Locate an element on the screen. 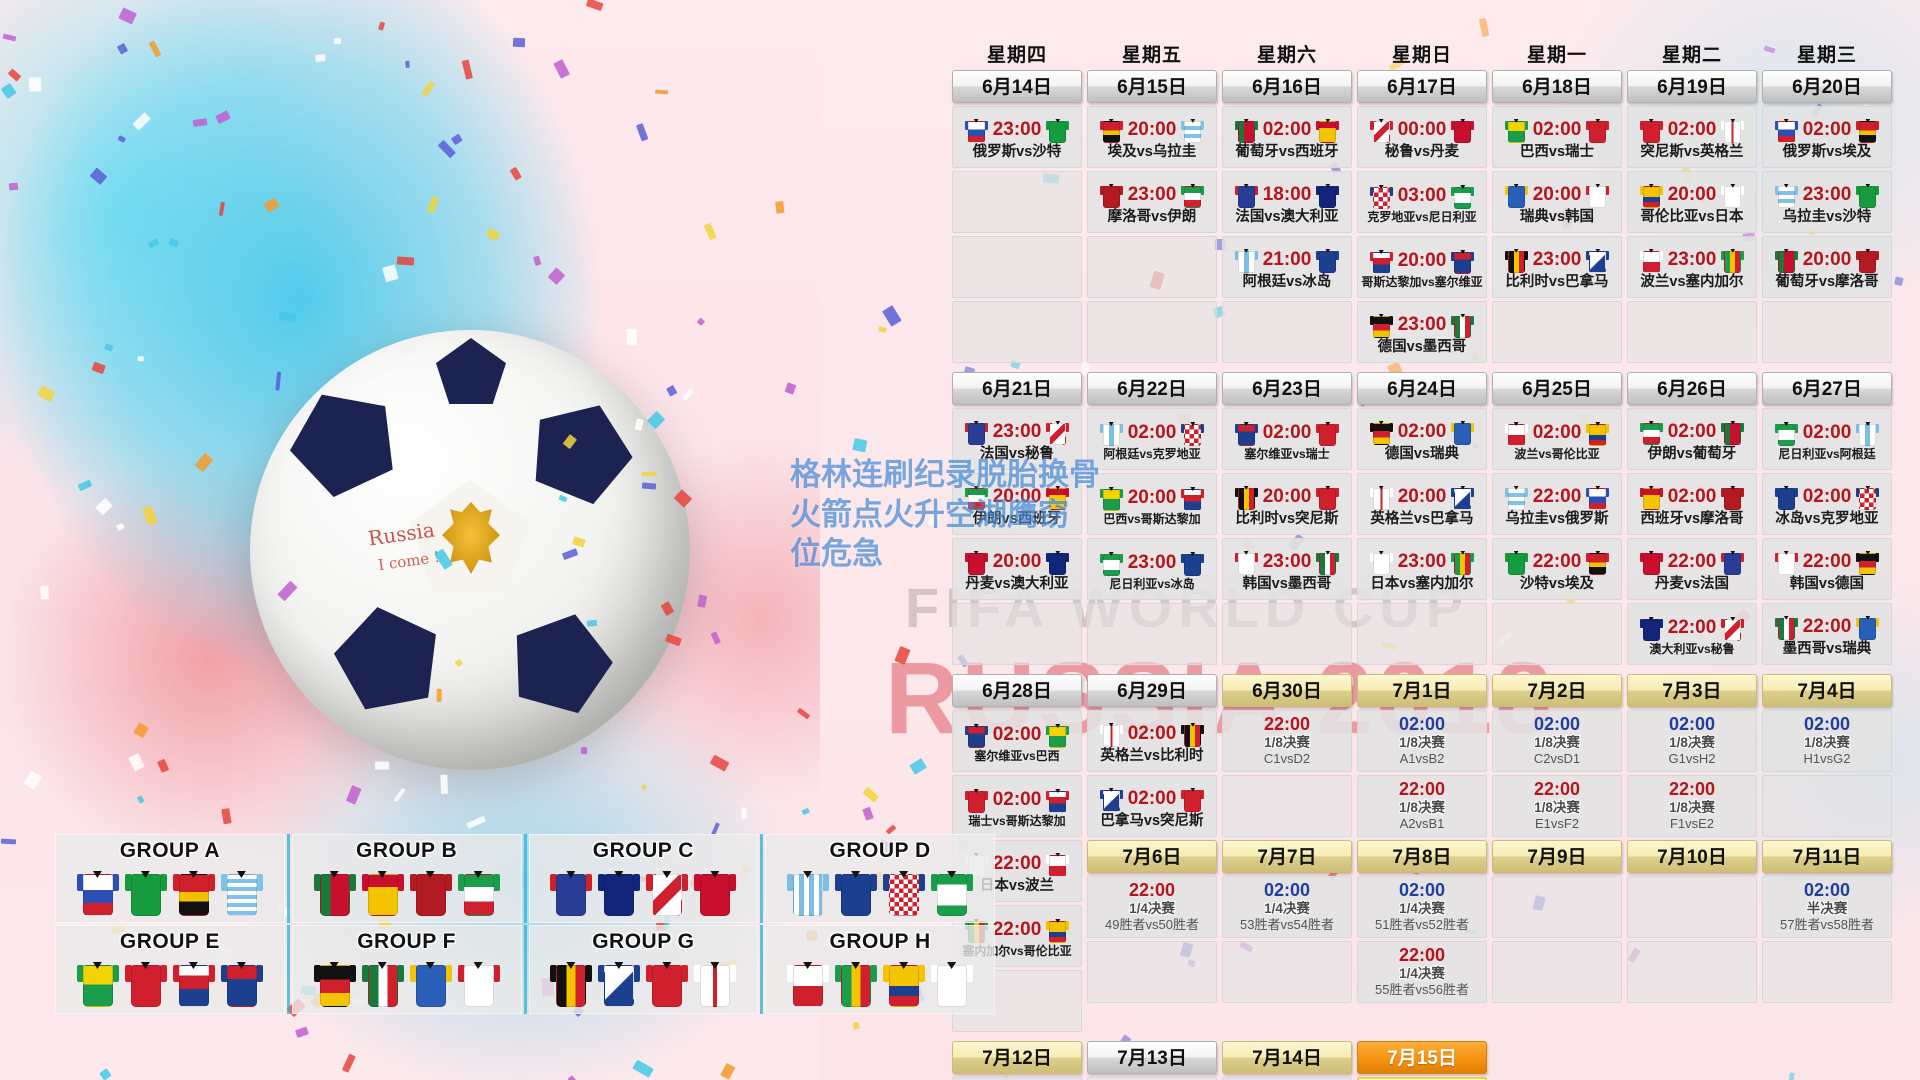  match-cell: 02:00 巴拿马vs突尼斯 is located at coordinates (1152, 806).